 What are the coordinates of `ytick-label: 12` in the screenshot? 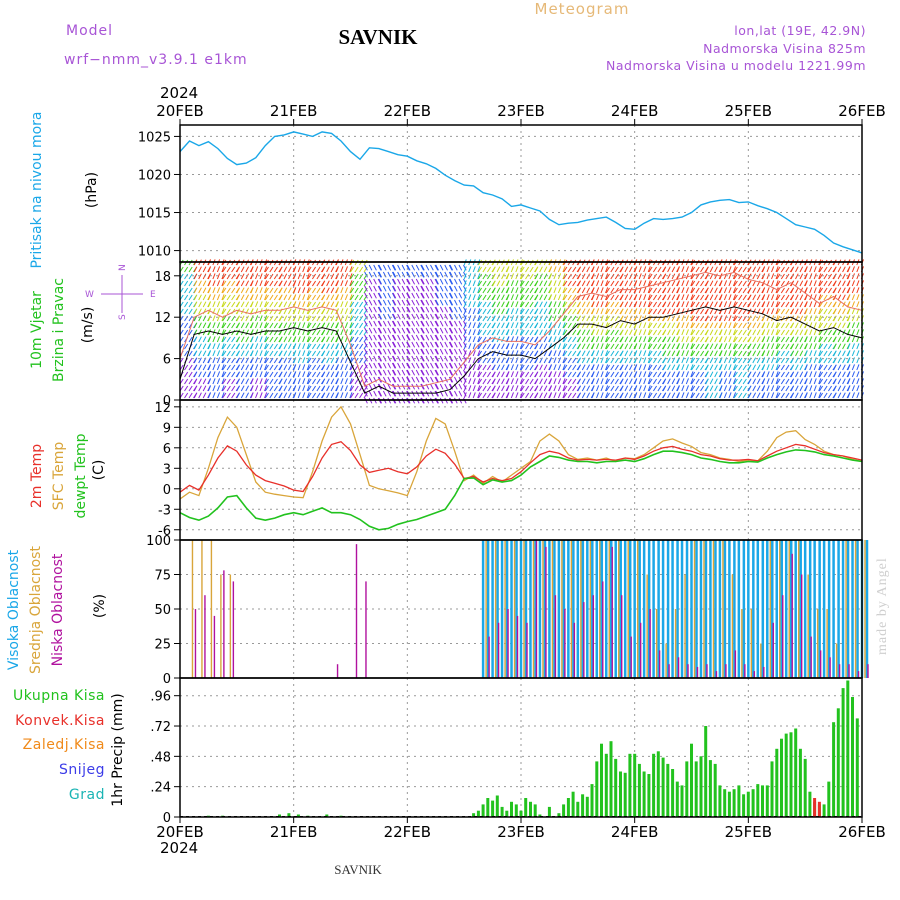 It's located at (162, 408).